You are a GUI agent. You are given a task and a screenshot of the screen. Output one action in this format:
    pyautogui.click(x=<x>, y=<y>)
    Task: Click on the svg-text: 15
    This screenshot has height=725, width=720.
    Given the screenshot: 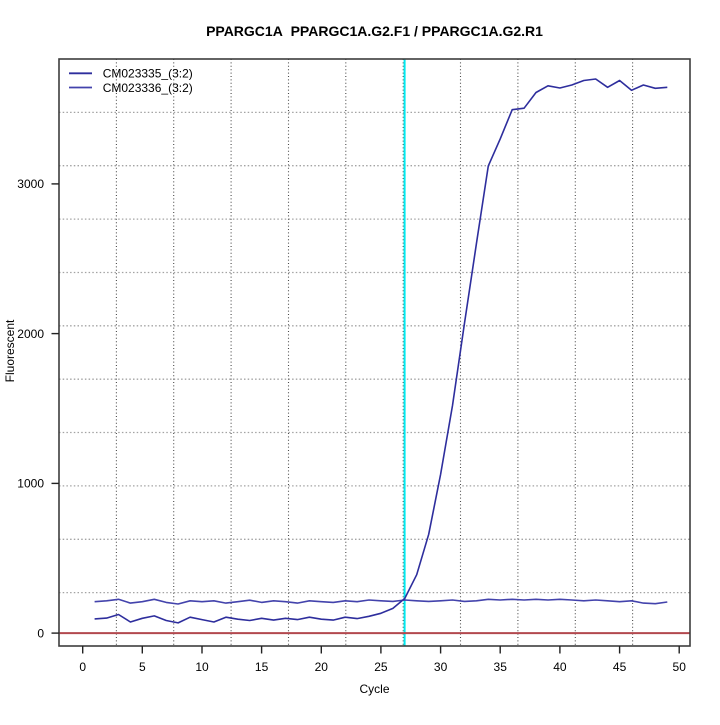 What is the action you would take?
    pyautogui.click(x=262, y=667)
    